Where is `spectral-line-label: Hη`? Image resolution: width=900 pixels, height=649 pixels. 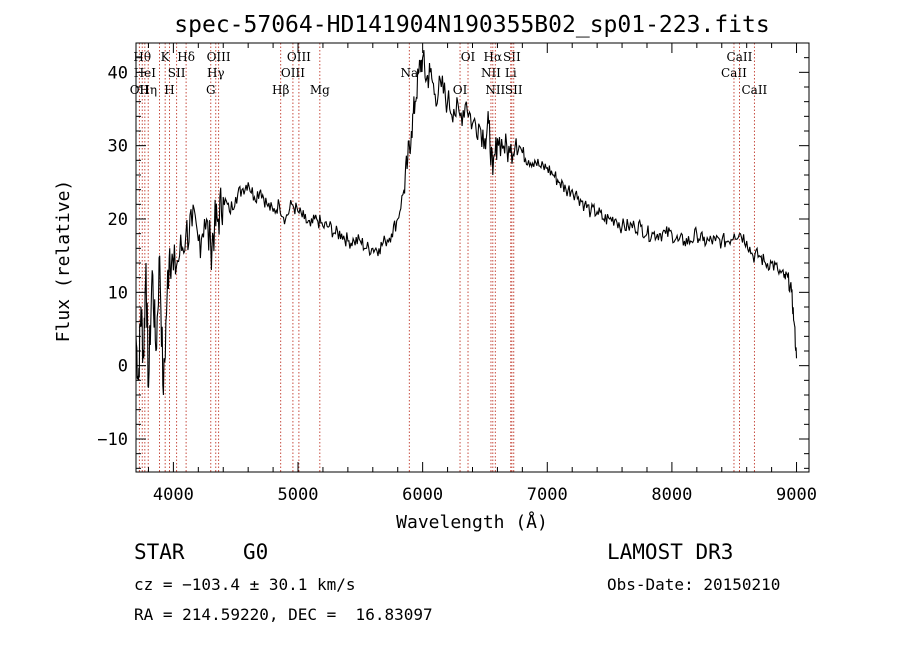 spectral-line-label: Hη is located at coordinates (148, 90).